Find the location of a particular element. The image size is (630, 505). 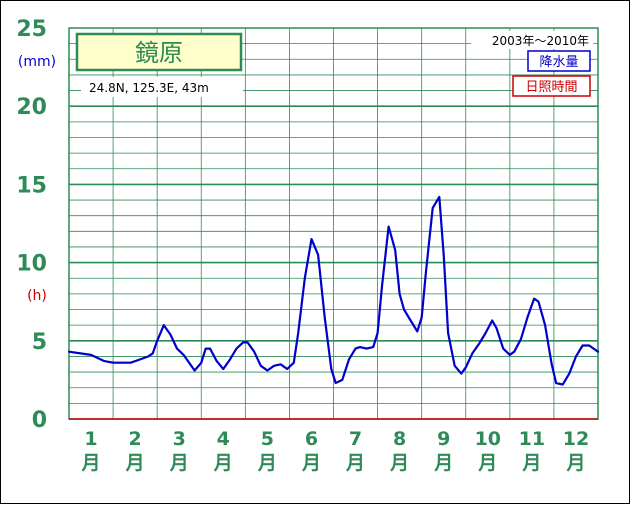

y-tick-label: 25 is located at coordinates (31, 29).